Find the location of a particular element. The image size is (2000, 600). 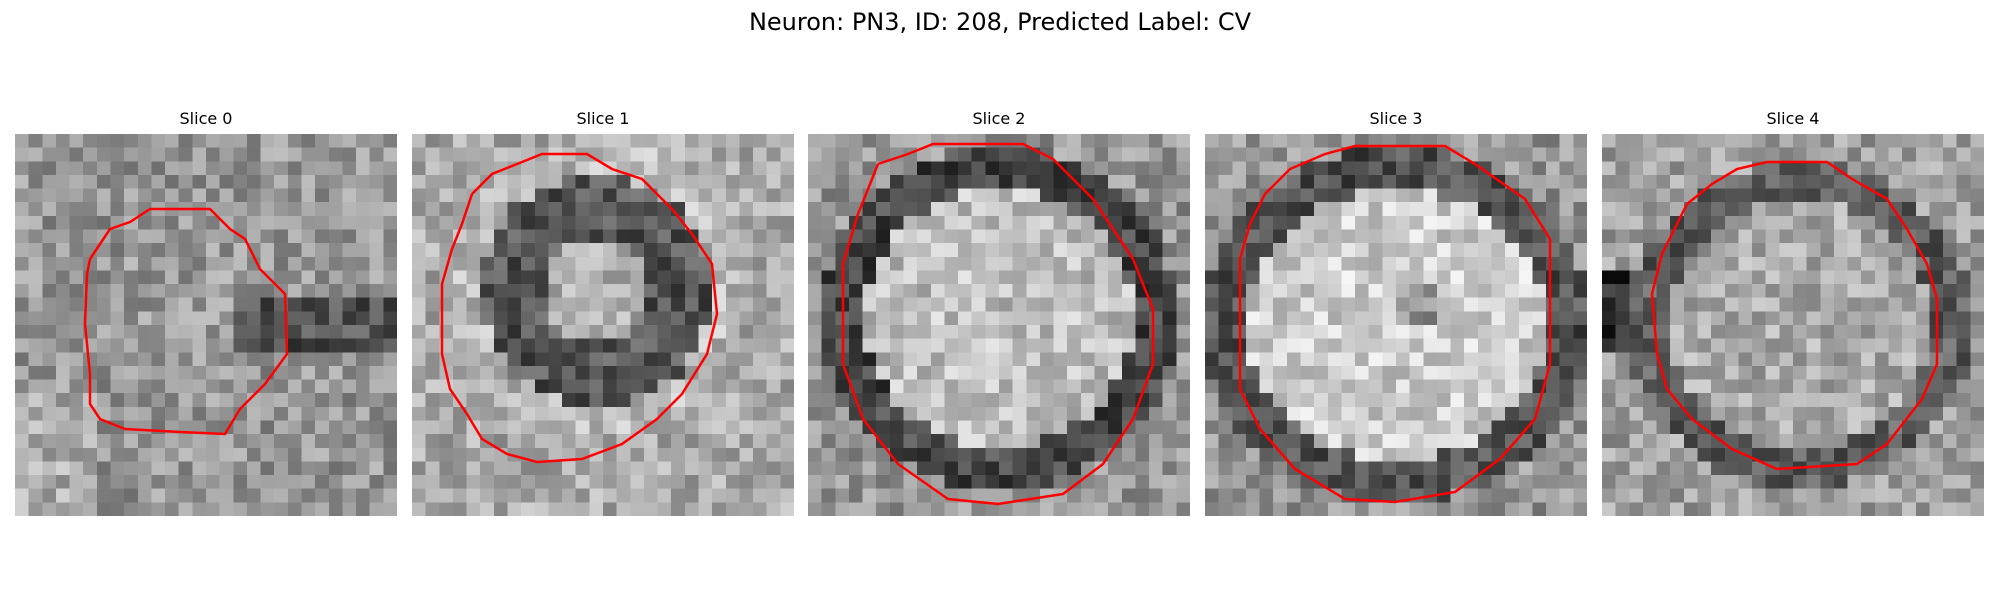

slice-panel-0: Slice 0 is located at coordinates (206, 311).